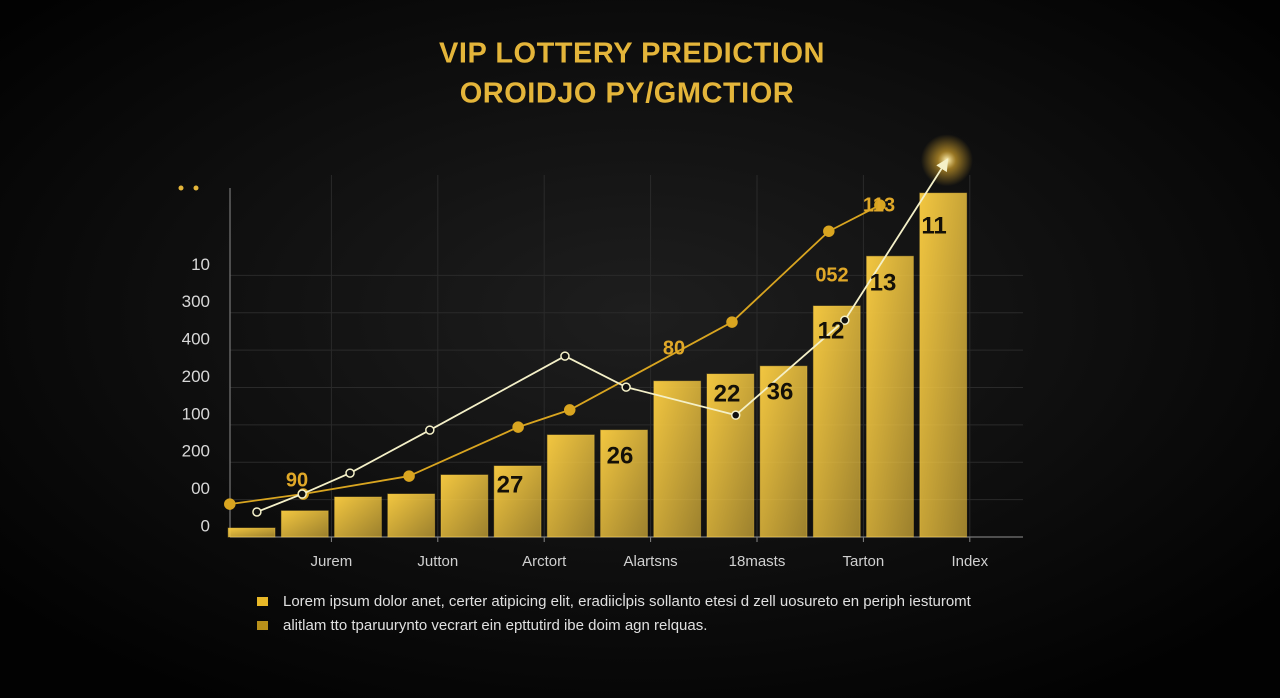  I want to click on y-tick-label: 0, so click(205, 525).